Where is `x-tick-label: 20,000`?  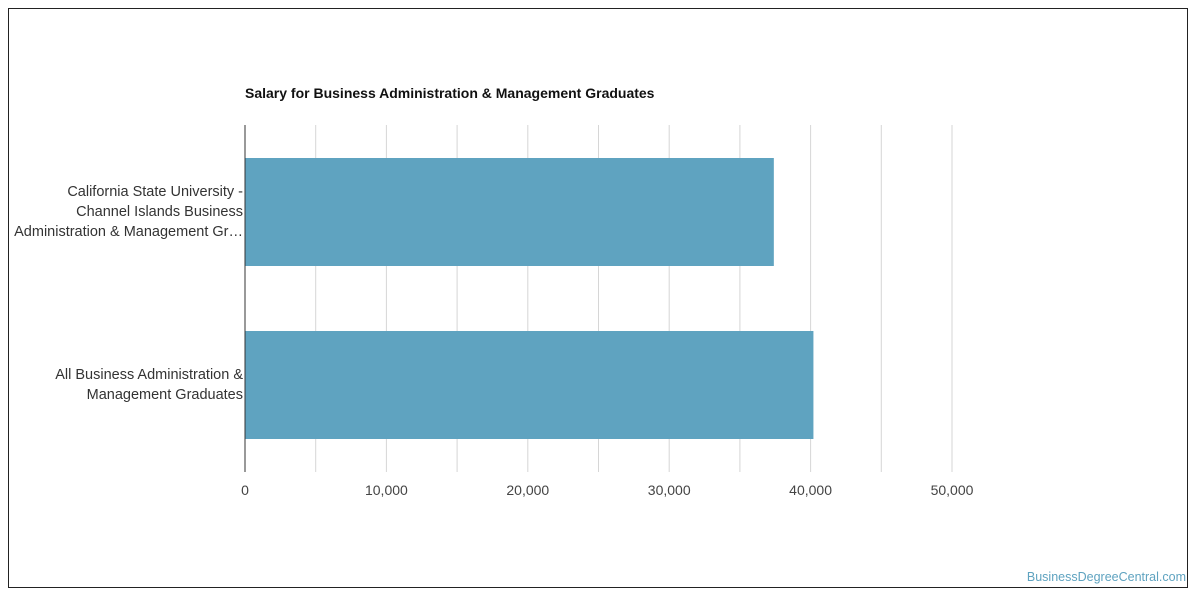 x-tick-label: 20,000 is located at coordinates (527, 490).